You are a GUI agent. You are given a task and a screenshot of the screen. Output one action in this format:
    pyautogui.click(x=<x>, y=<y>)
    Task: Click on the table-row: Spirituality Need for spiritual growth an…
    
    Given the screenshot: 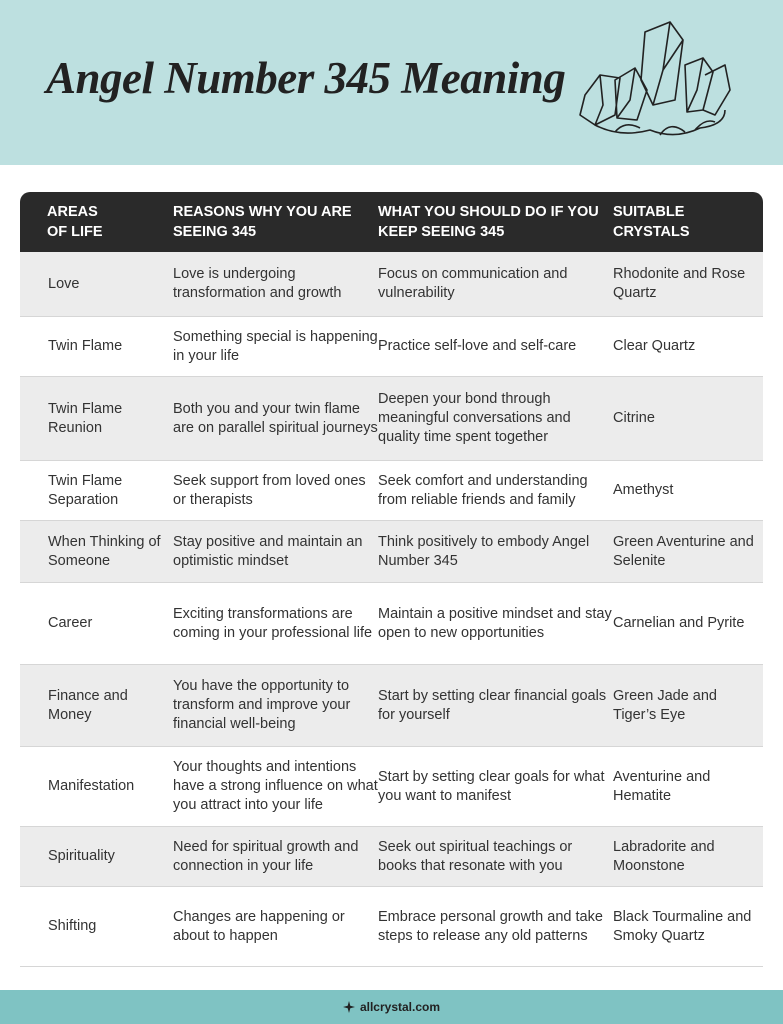 What is the action you would take?
    pyautogui.click(x=391, y=857)
    